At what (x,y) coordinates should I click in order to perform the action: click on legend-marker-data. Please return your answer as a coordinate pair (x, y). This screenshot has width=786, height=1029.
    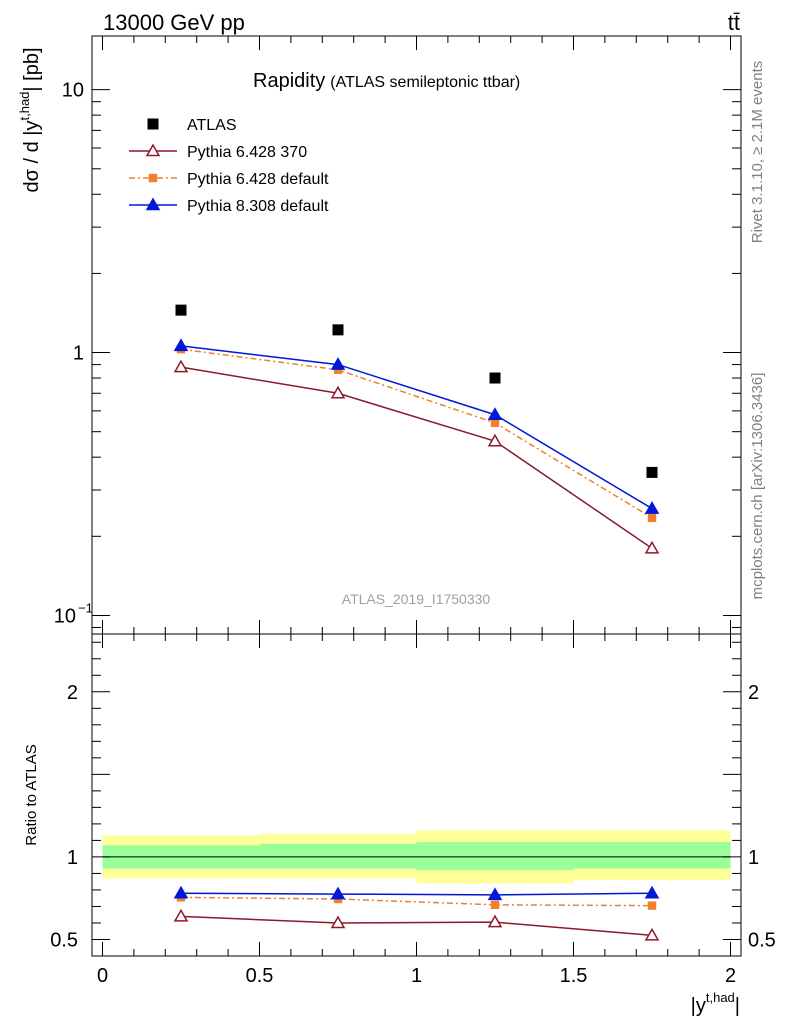
    Looking at the image, I should click on (153, 124).